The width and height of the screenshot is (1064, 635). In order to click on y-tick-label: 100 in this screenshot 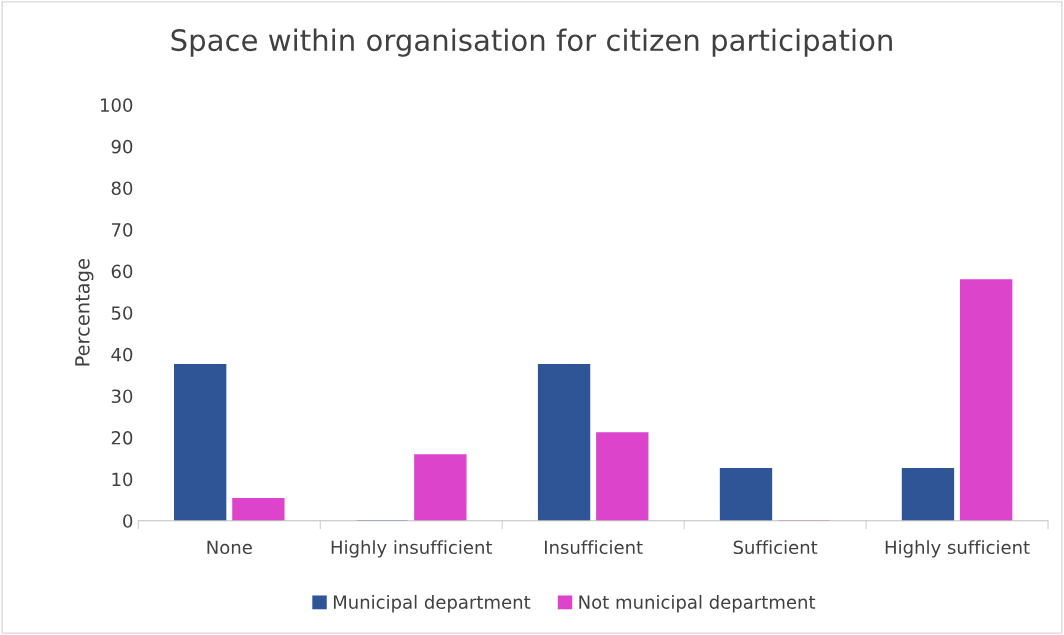, I will do `click(116, 105)`.